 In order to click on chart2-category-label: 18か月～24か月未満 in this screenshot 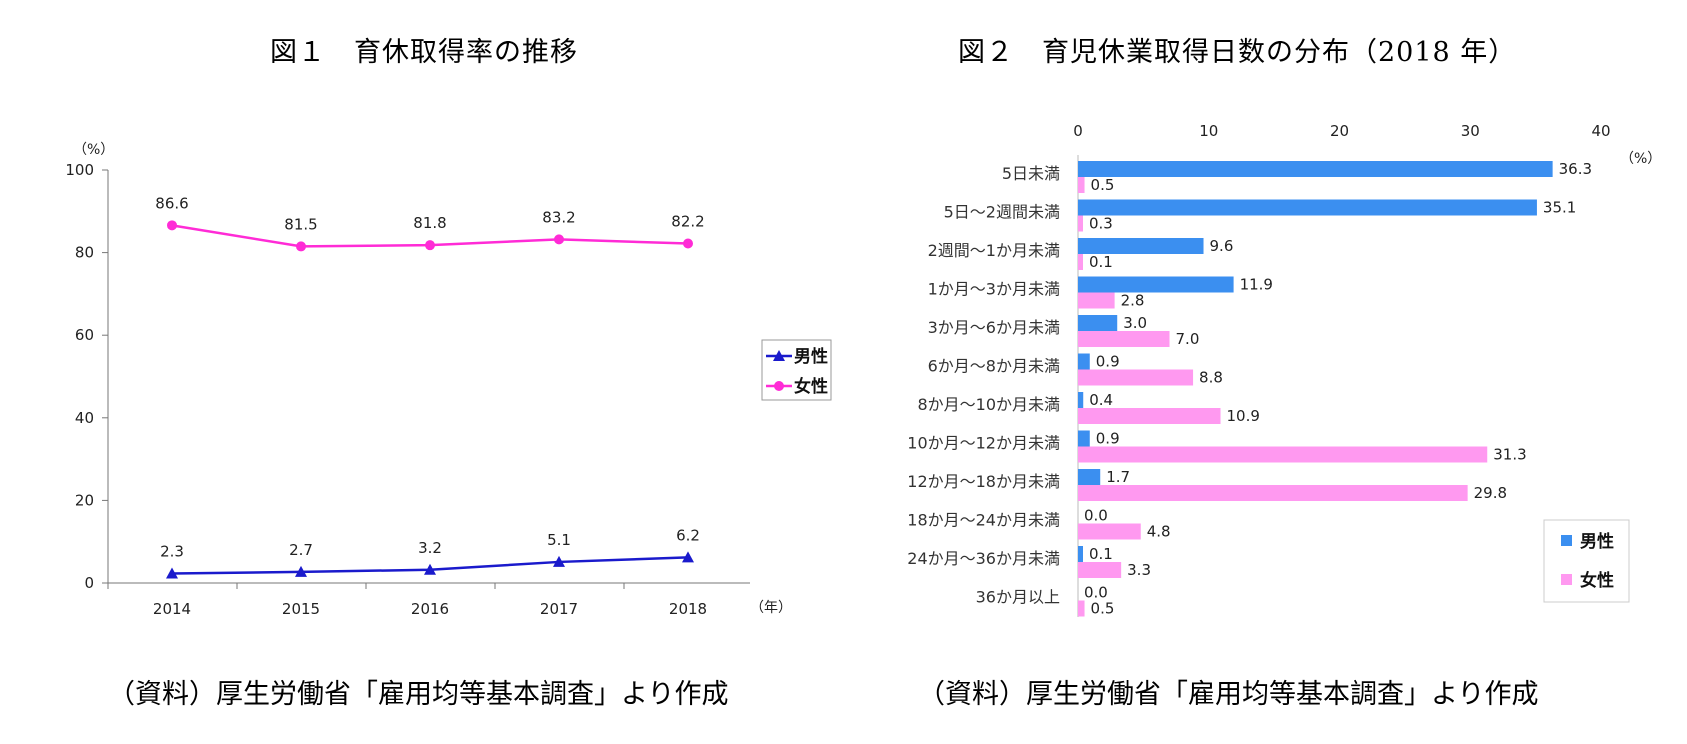, I will do `click(983, 520)`.